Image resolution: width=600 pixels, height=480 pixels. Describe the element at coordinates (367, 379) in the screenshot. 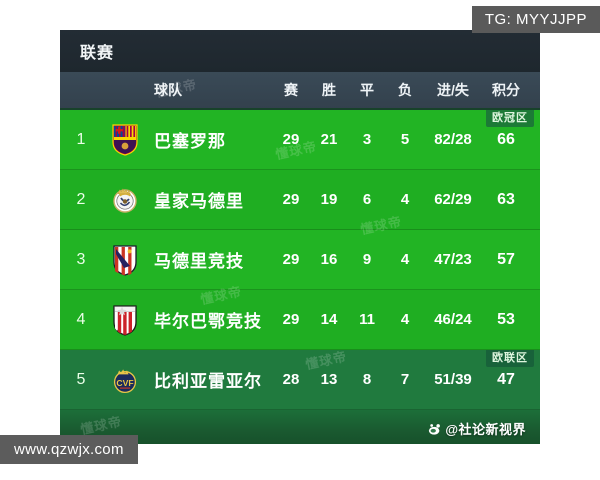

I see `row-drawn: 8` at that location.